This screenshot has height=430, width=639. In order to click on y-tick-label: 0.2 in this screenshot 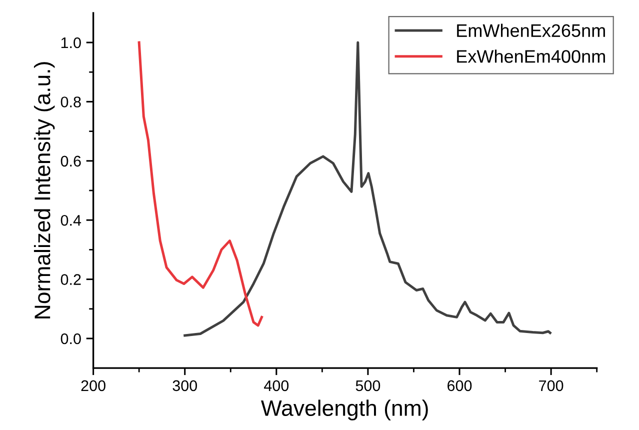, I will do `click(70, 279)`.